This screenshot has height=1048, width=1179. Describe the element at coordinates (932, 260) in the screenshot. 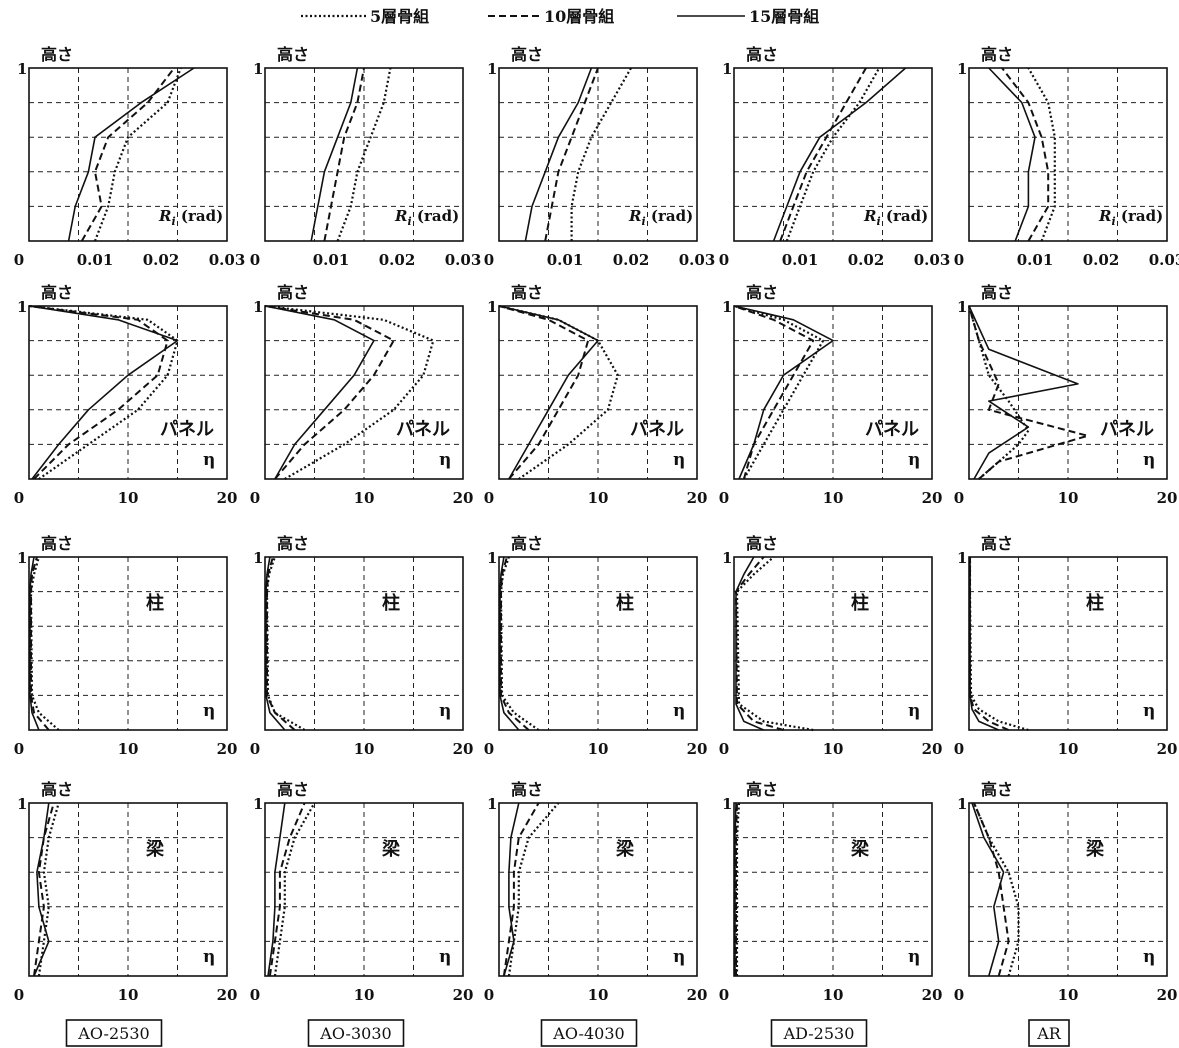

I see `x-tick-label: 0.03` at that location.